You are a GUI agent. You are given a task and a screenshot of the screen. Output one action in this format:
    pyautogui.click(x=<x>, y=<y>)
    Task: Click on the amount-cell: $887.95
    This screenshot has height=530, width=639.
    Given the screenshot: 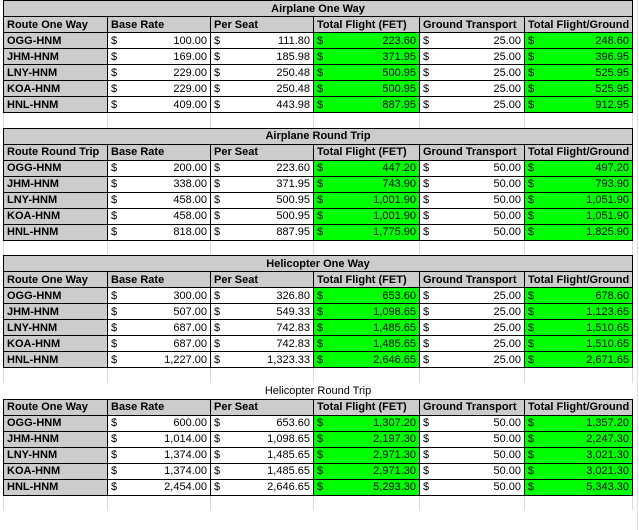 What is the action you would take?
    pyautogui.click(x=262, y=232)
    